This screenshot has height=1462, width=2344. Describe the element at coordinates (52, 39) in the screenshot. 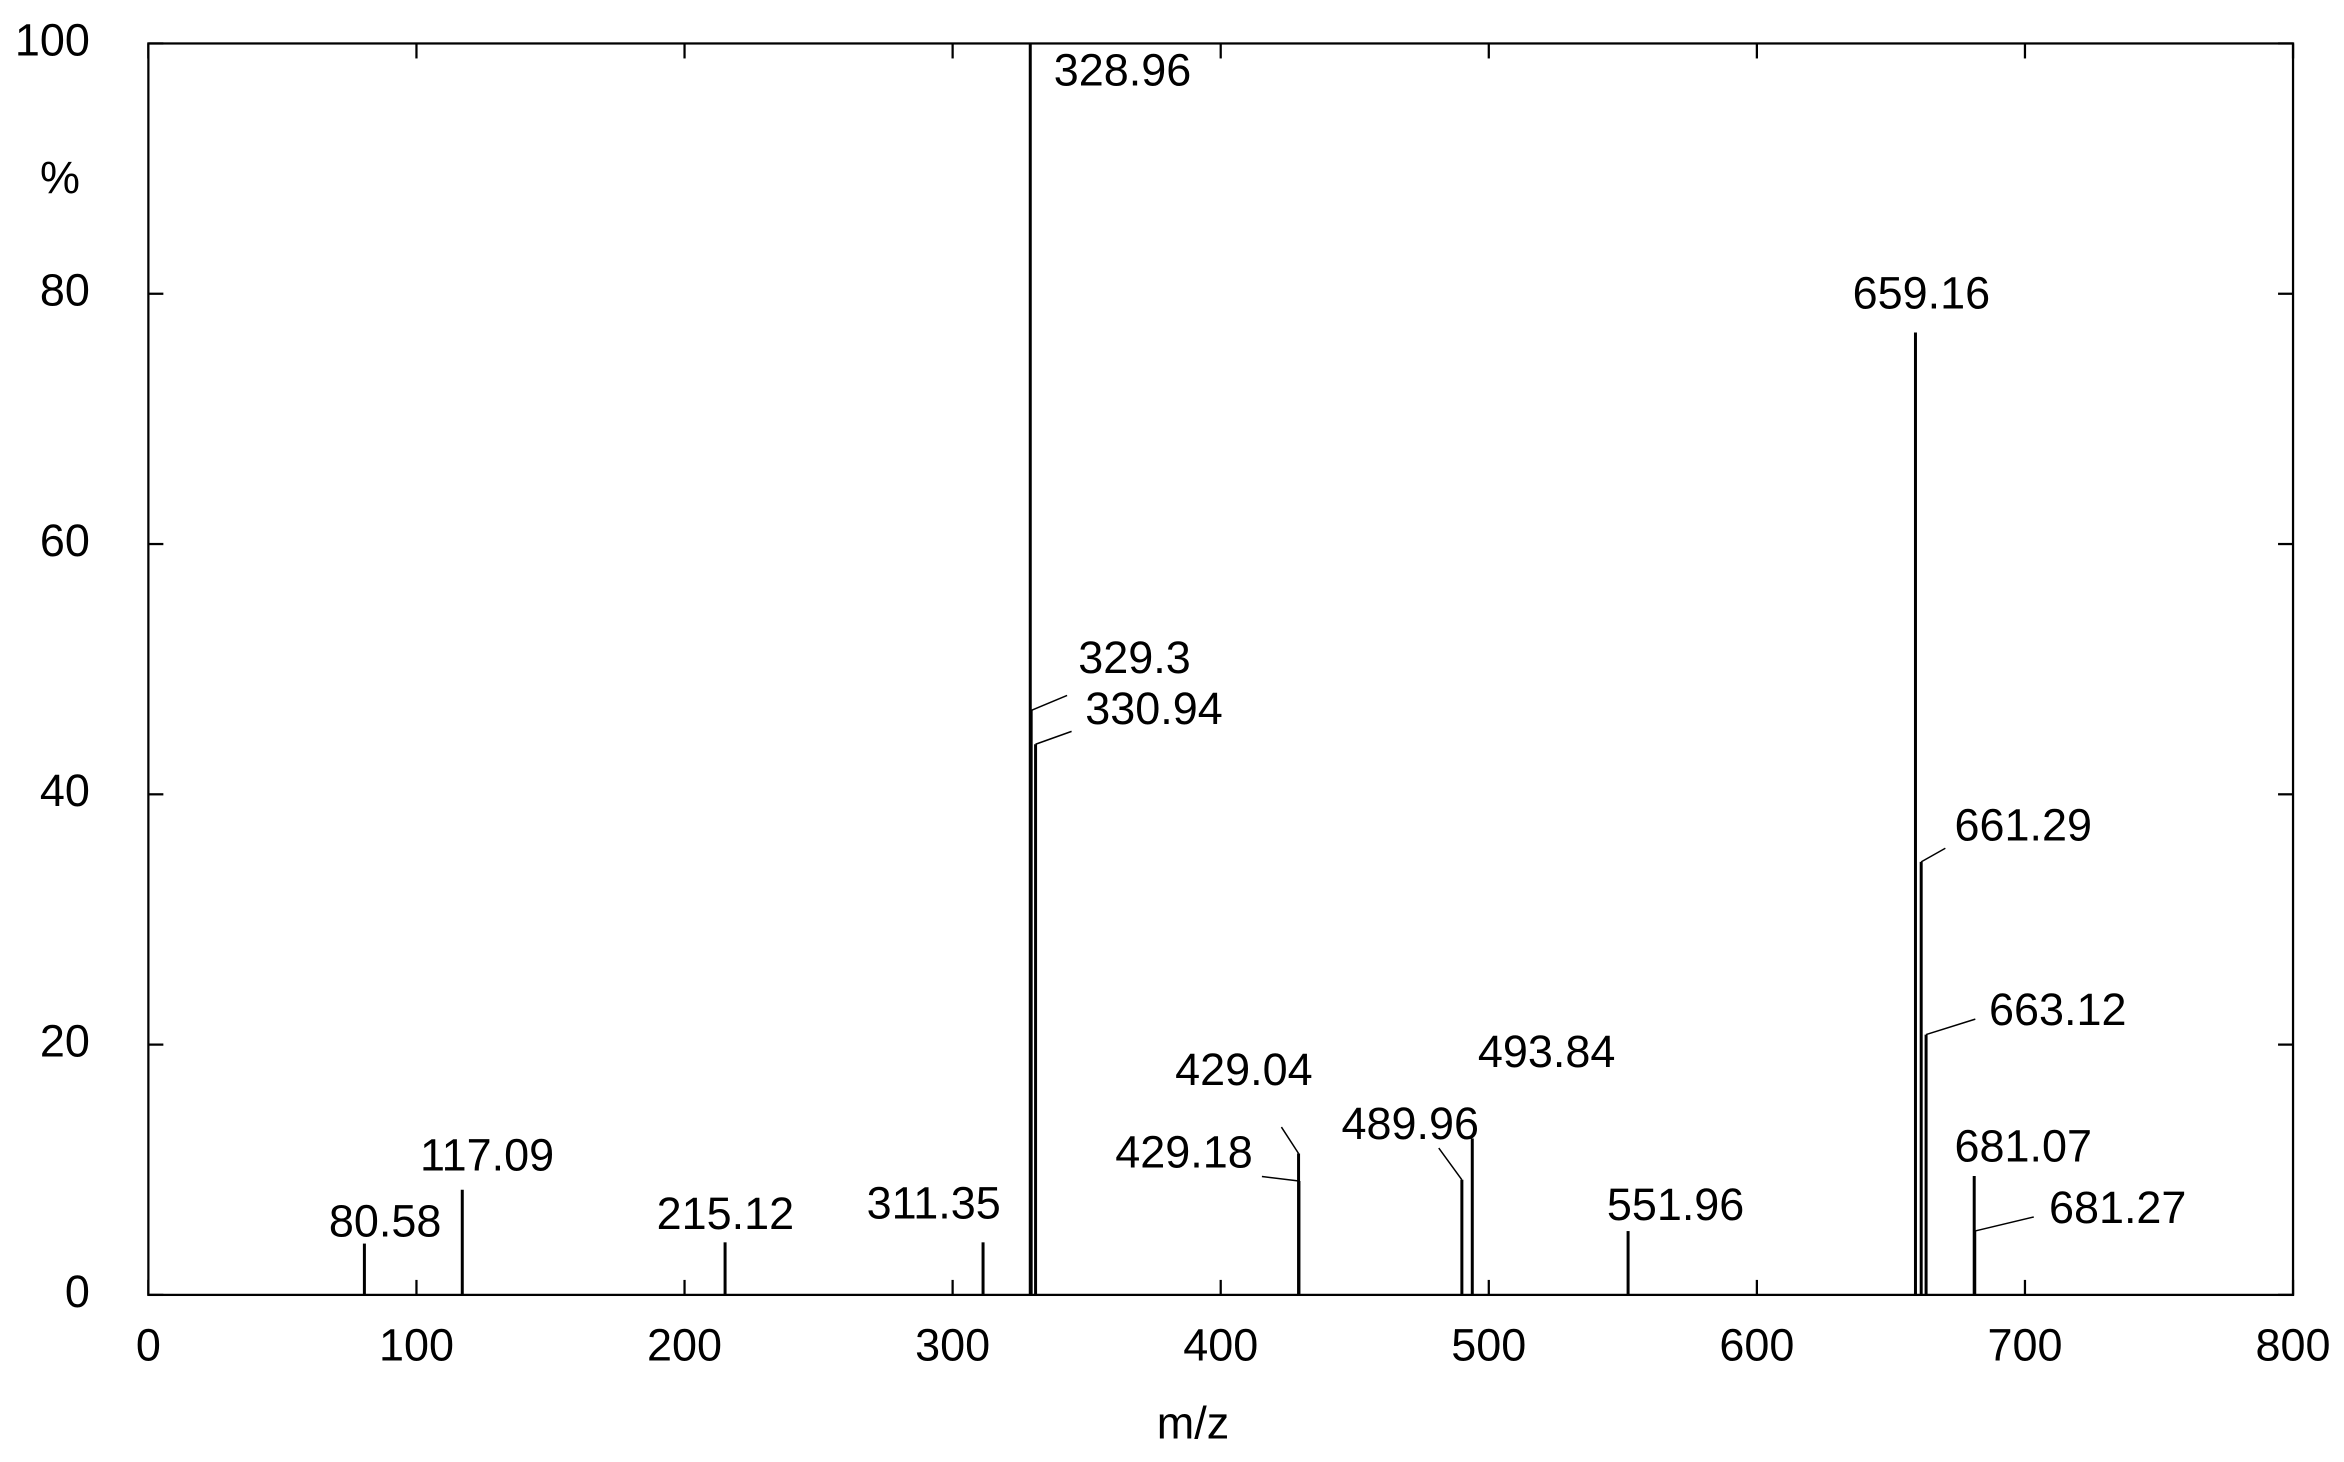

I see `y-tick-label: 100` at that location.